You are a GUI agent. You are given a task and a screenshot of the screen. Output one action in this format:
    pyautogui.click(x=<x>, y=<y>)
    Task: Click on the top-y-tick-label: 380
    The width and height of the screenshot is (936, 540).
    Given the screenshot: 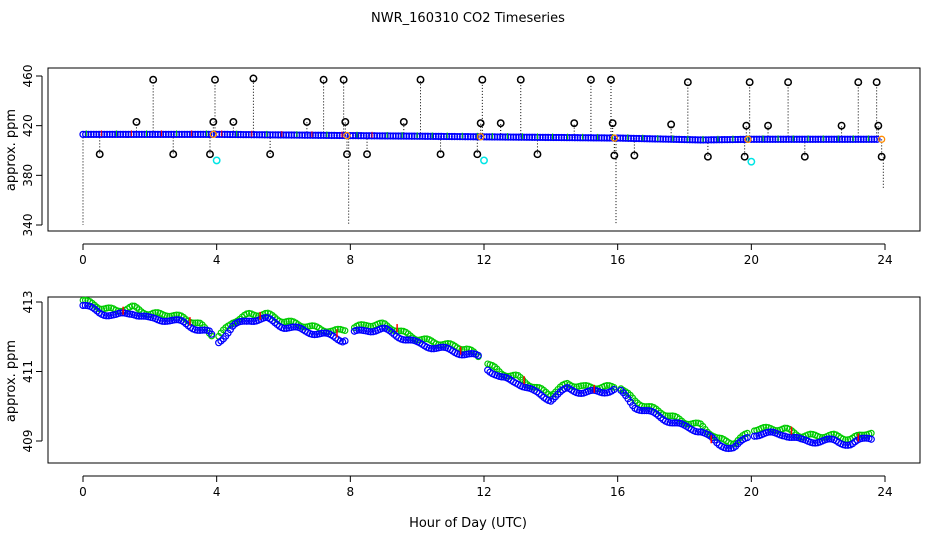 What is the action you would take?
    pyautogui.click(x=28, y=175)
    